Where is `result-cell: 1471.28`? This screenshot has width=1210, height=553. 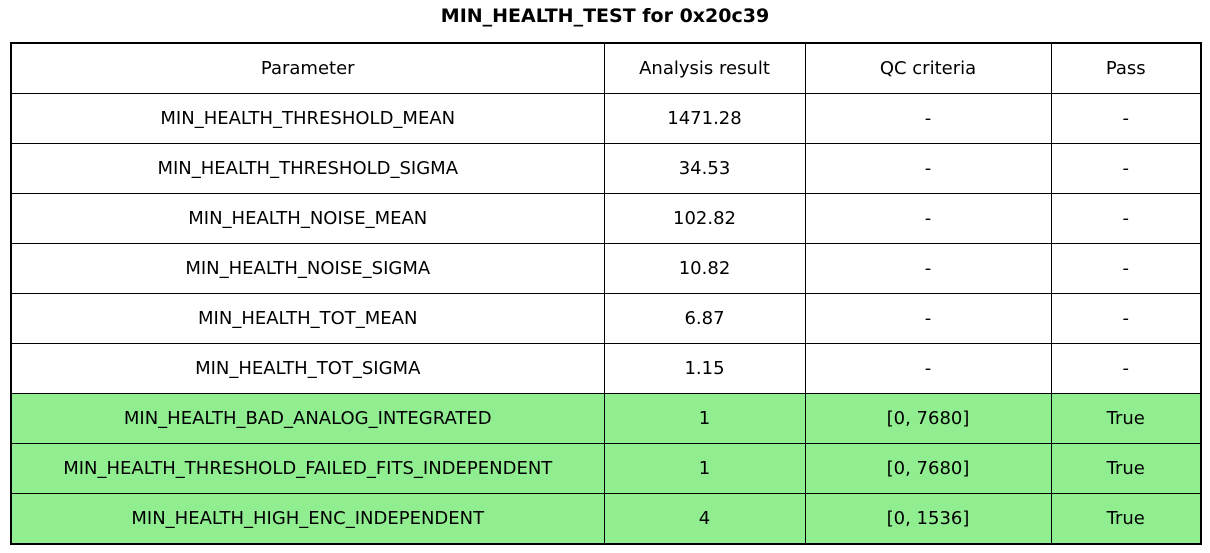 result-cell: 1471.28 is located at coordinates (704, 118).